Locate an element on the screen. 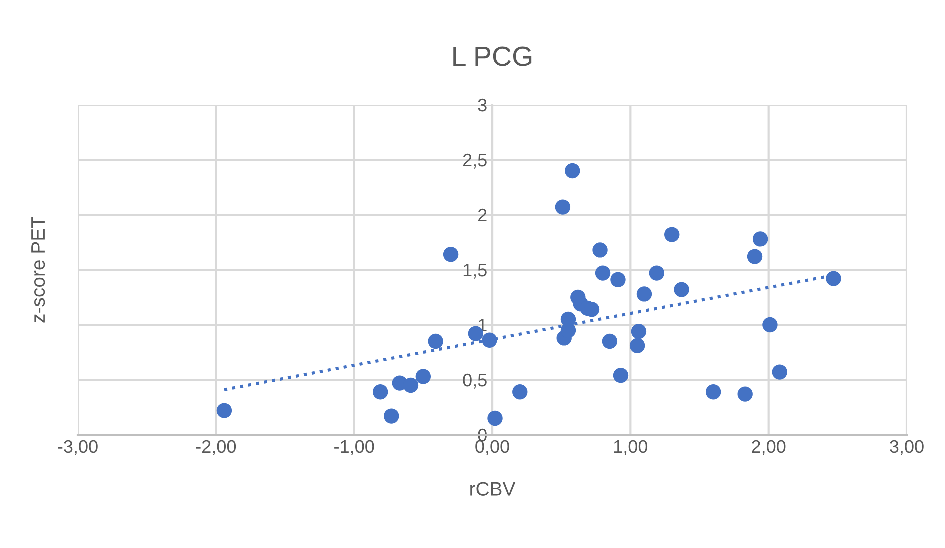  y-tick-label: 1,5 is located at coordinates (475, 271).